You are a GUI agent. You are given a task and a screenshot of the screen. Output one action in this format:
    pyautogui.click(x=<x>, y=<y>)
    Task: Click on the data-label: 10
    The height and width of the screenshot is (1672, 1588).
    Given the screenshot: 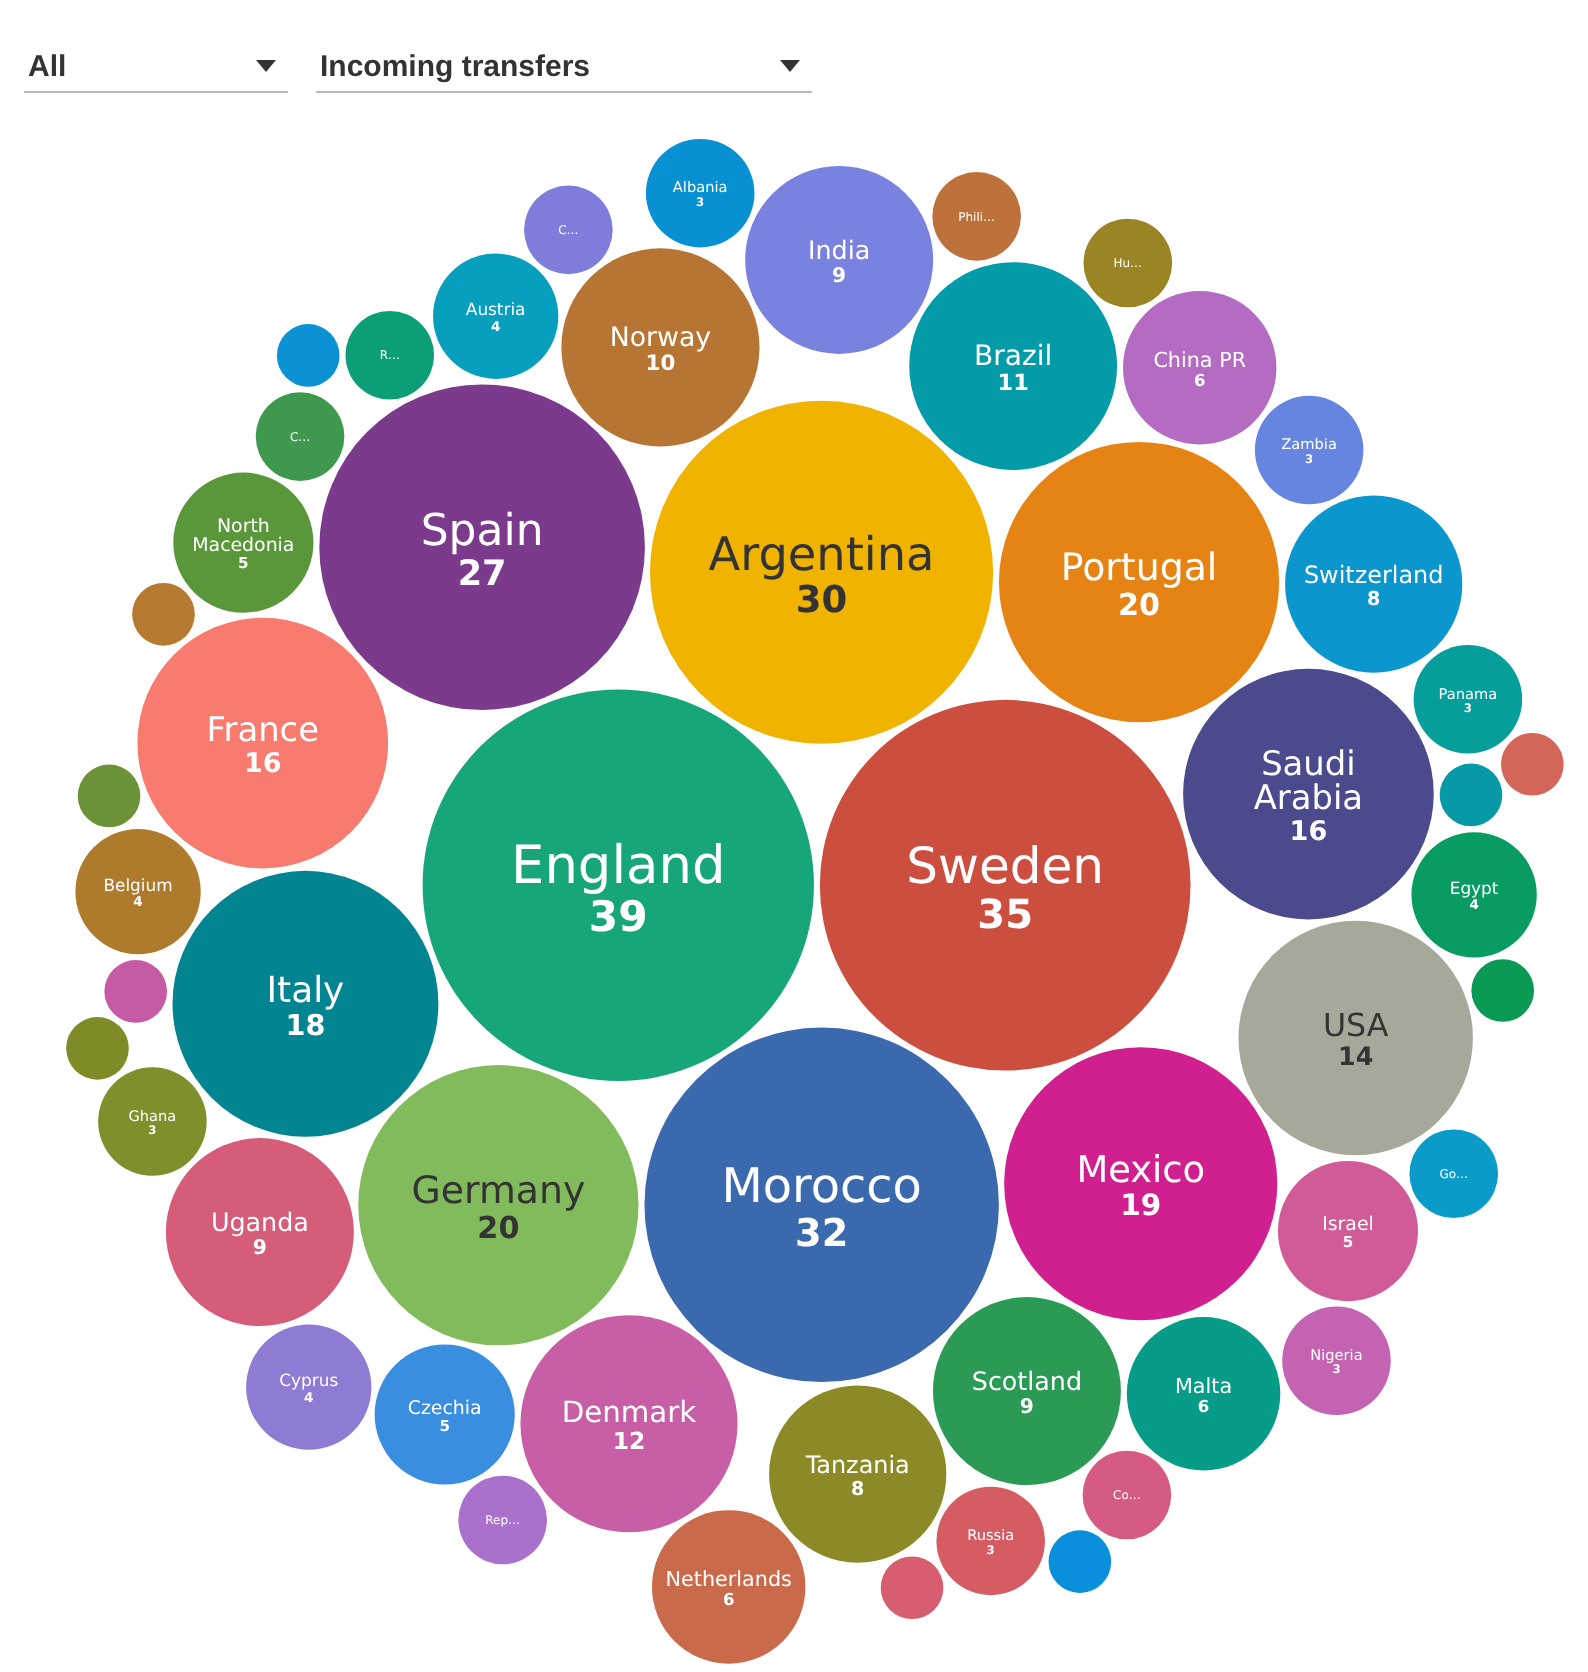 What is the action you would take?
    pyautogui.click(x=660, y=363)
    